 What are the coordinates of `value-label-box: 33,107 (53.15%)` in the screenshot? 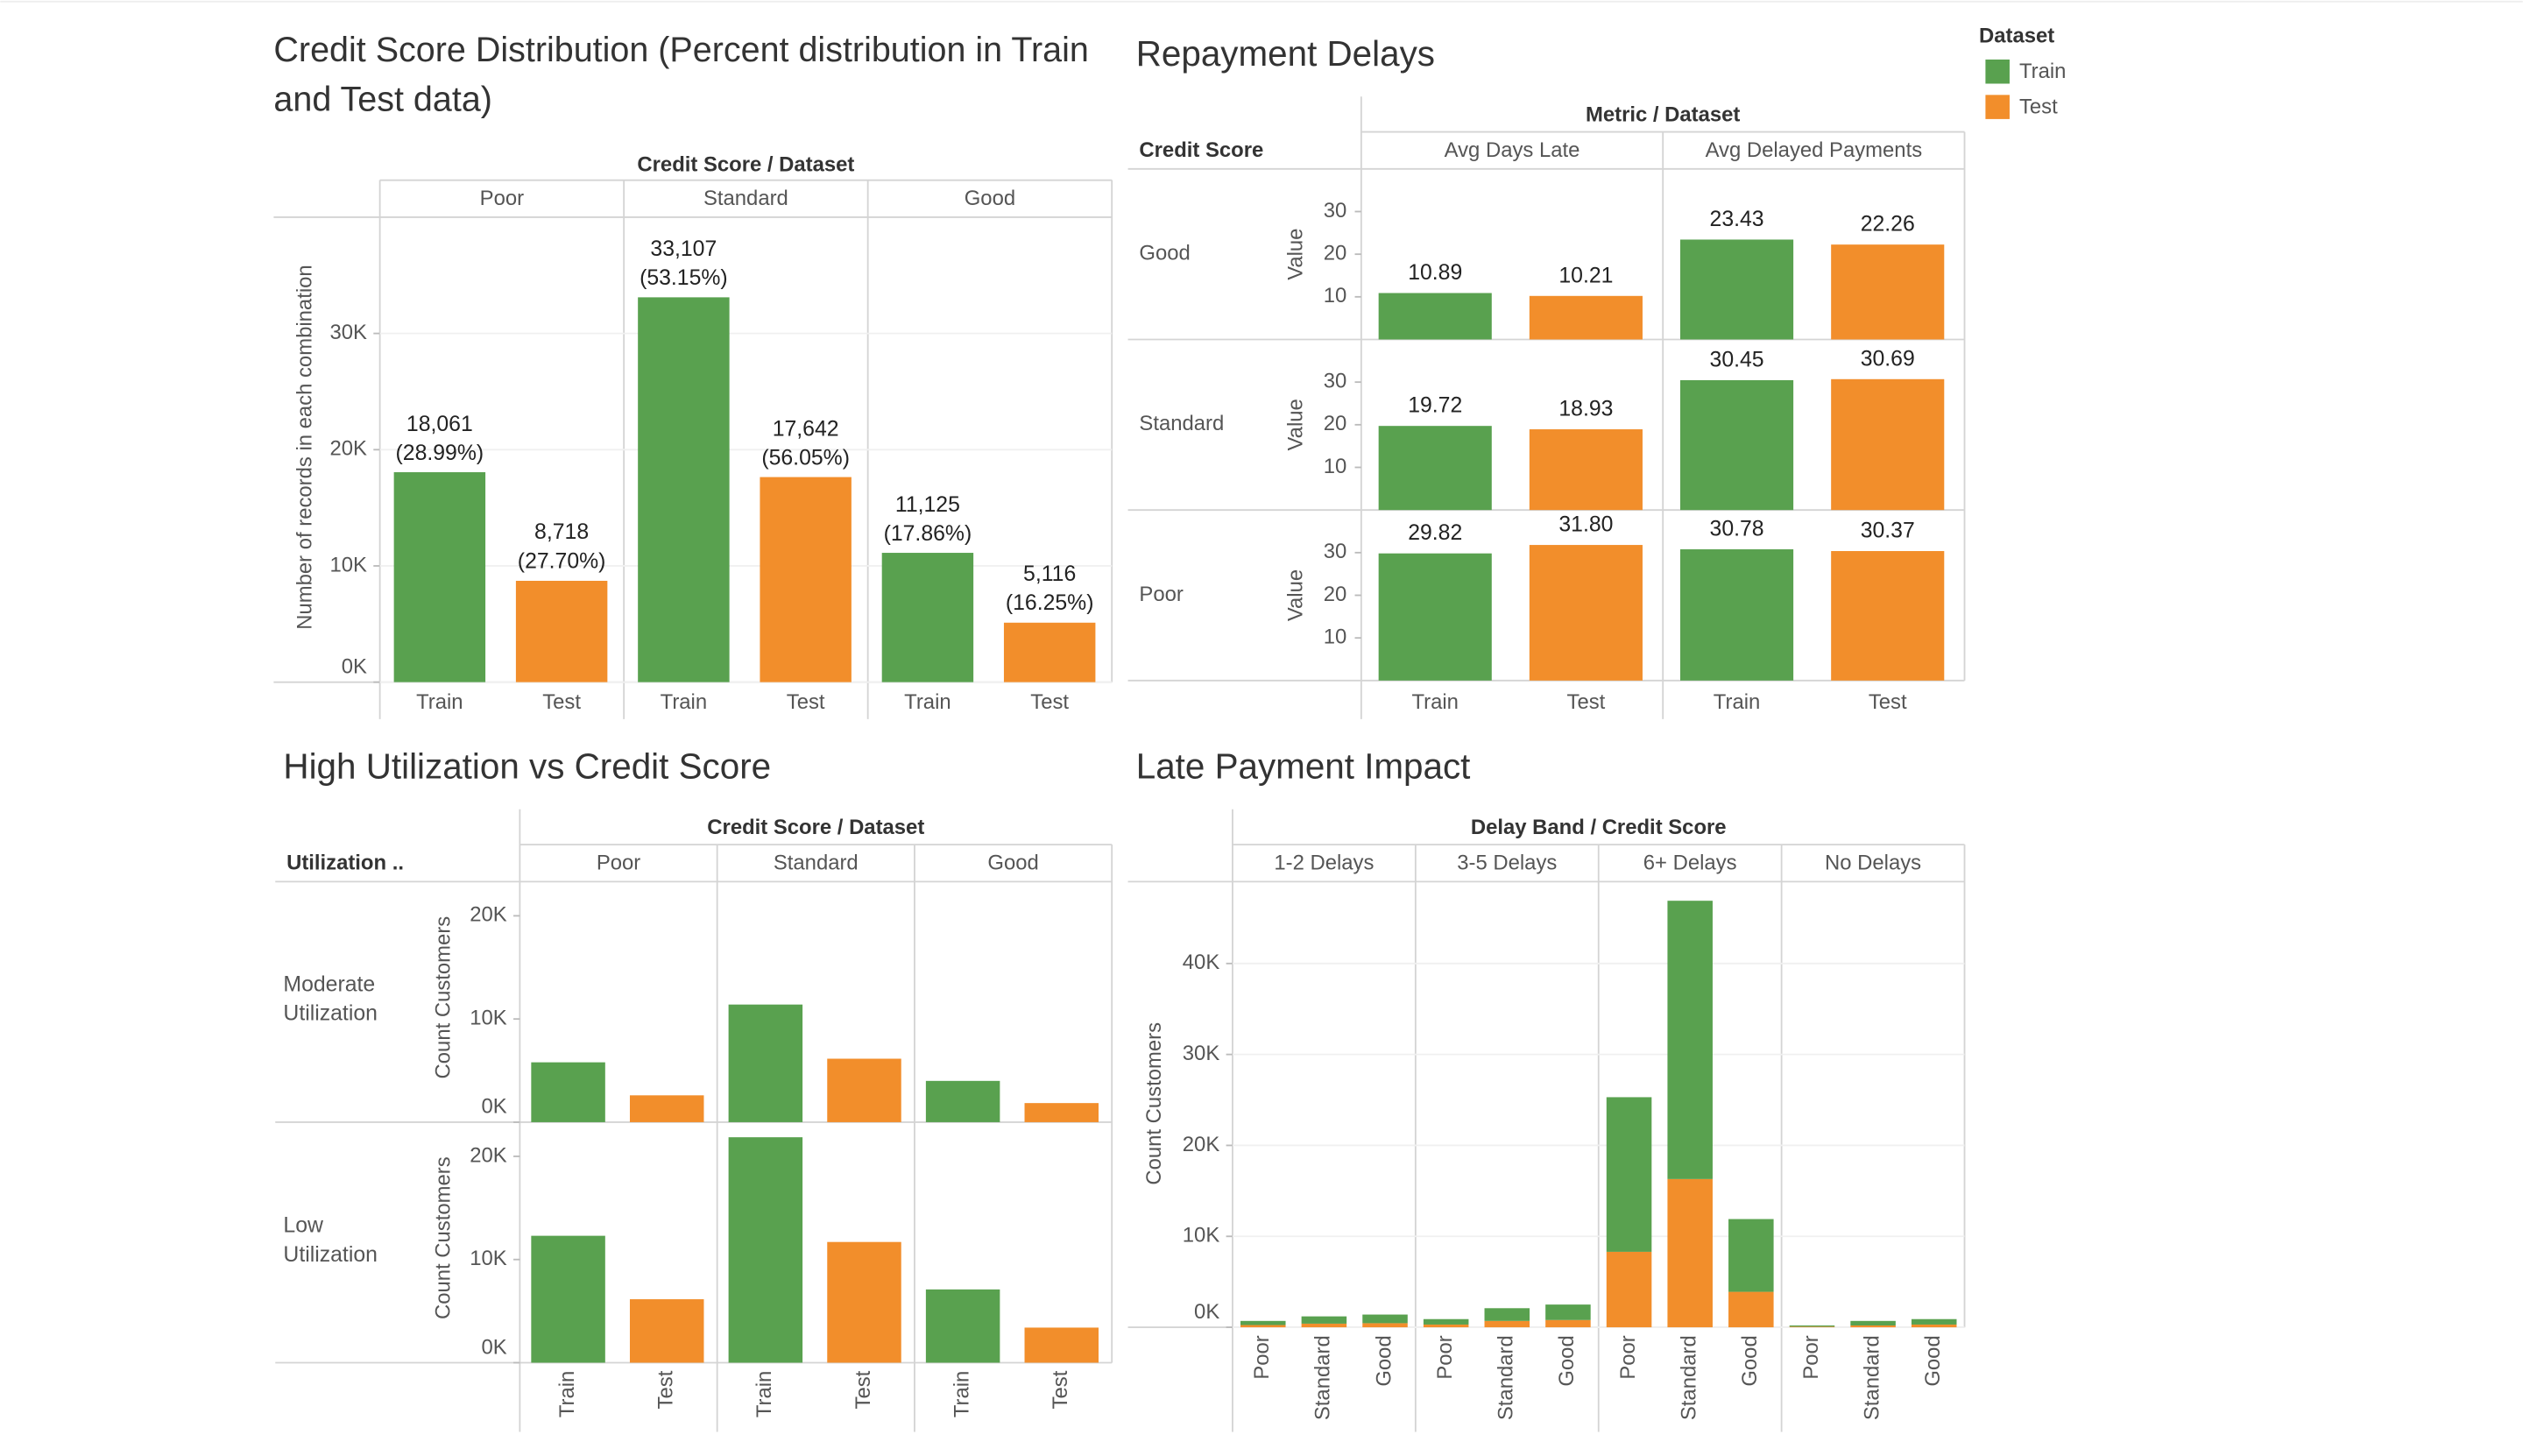 It's located at (684, 263).